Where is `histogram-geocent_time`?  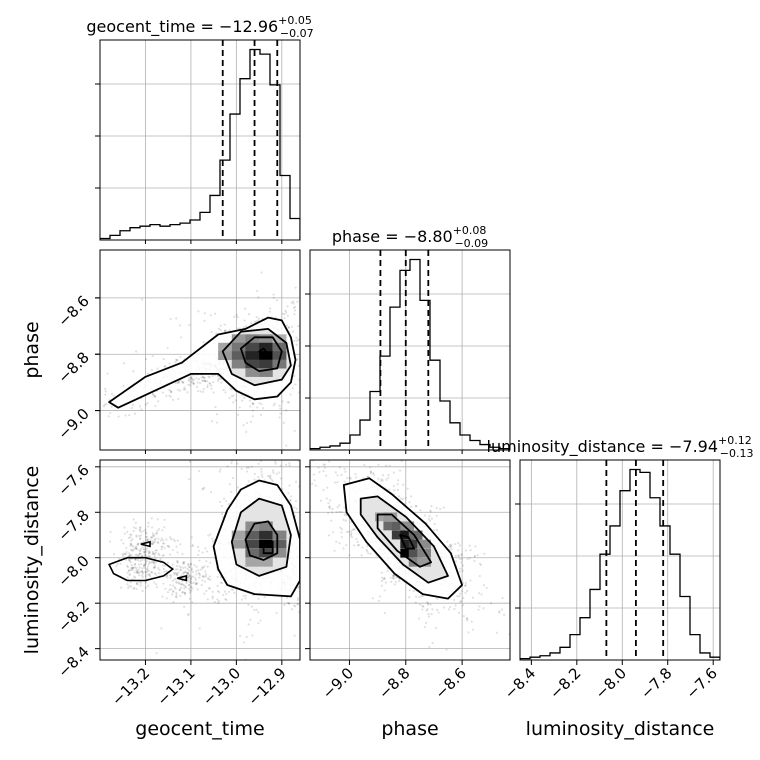
histogram-geocent_time is located at coordinates (200, 144).